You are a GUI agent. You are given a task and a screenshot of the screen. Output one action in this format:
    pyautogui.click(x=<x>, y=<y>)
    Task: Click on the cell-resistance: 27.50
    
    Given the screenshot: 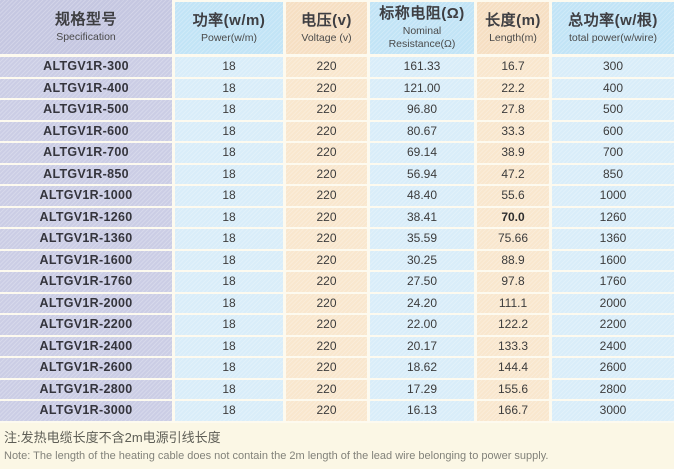 What is the action you would take?
    pyautogui.click(x=423, y=283)
    